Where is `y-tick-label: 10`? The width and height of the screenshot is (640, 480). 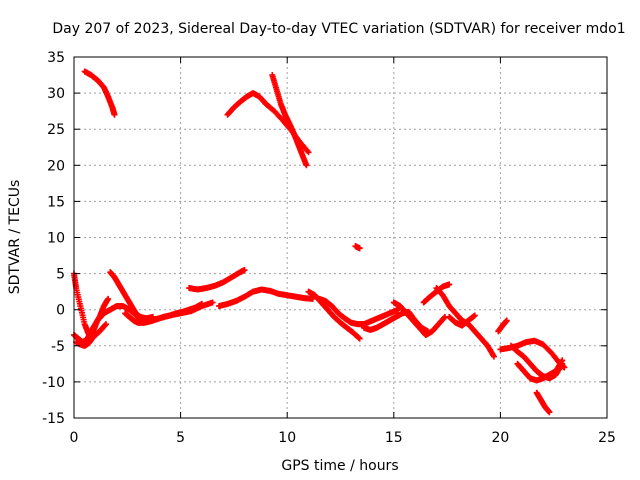
y-tick-label: 10 is located at coordinates (56, 239).